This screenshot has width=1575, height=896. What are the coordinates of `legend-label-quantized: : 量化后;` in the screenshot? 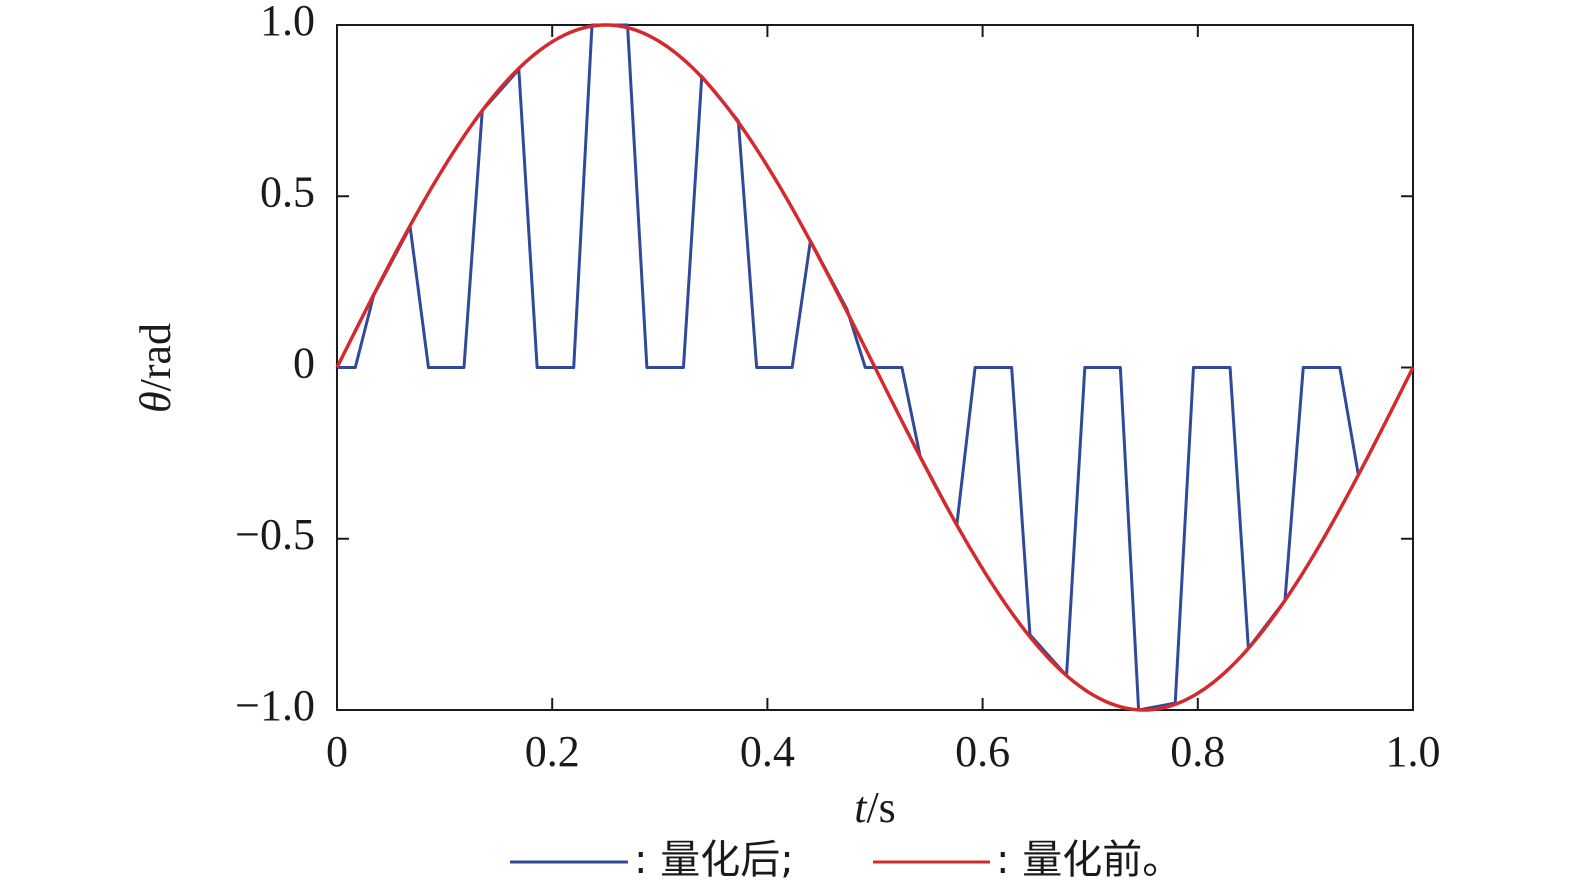 It's located at (714, 860).